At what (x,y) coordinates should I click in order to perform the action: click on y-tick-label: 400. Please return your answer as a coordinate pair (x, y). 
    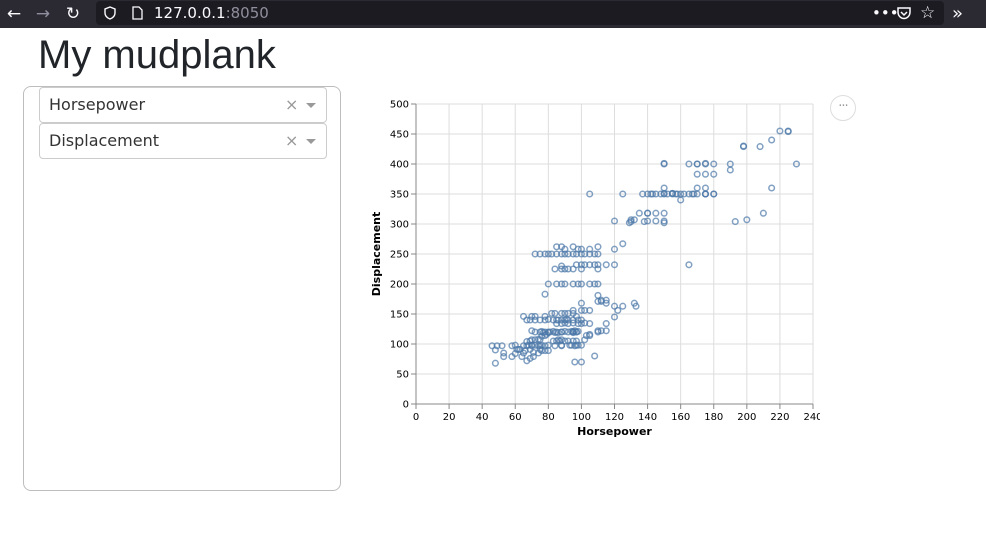
    Looking at the image, I should click on (399, 165).